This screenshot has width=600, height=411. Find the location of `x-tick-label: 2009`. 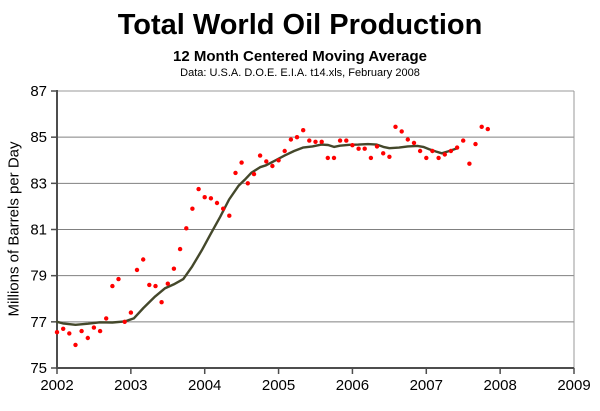

x-tick-label: 2009 is located at coordinates (573, 385).